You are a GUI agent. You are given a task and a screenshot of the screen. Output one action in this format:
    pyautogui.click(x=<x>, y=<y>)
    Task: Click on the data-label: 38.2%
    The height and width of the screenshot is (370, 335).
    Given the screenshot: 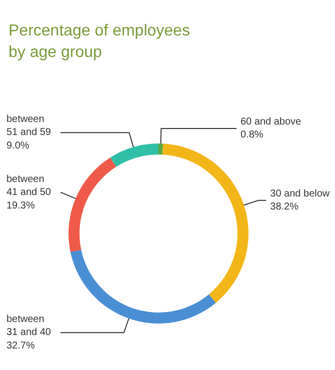 What is the action you would take?
    pyautogui.click(x=284, y=207)
    